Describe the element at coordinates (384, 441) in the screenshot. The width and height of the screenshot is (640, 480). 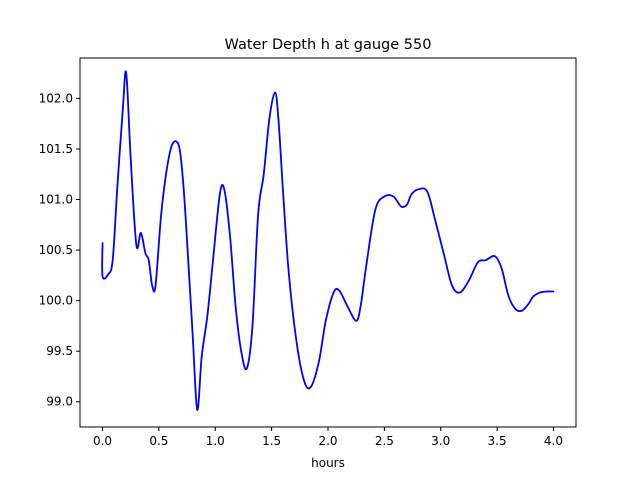
I see `x-tick-label: 2.5` at that location.